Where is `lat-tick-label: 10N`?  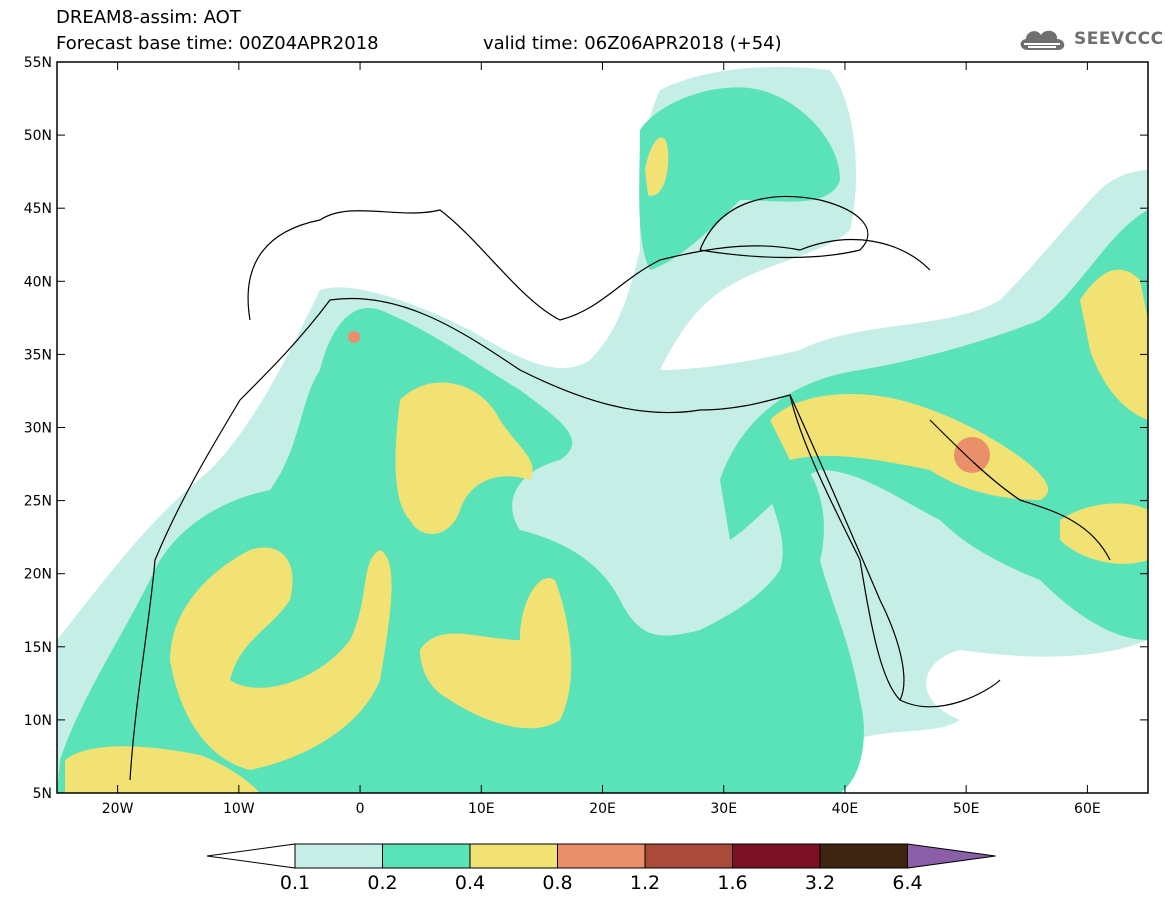
lat-tick-label: 10N is located at coordinates (38, 721).